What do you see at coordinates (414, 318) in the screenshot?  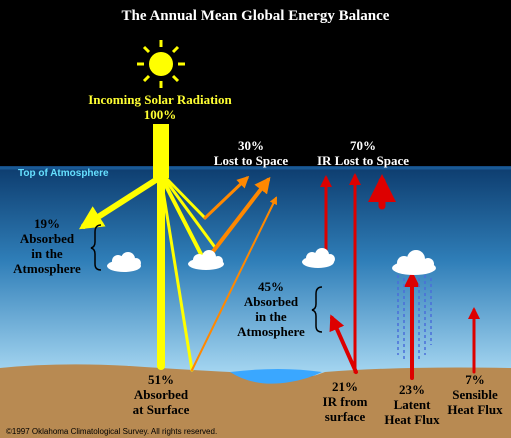 I see `rain` at bounding box center [414, 318].